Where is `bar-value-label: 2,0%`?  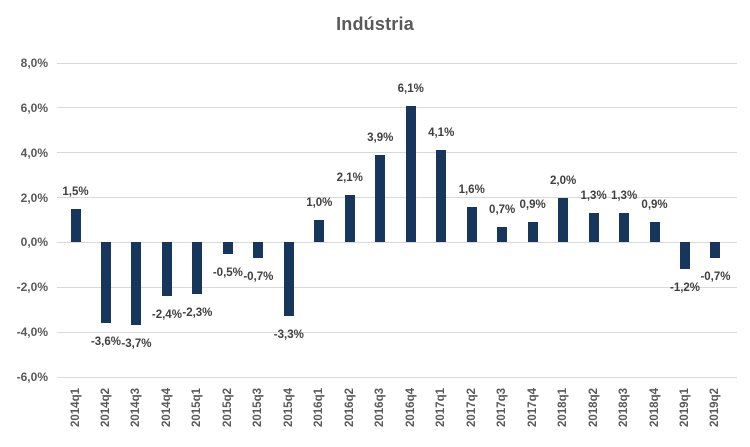 bar-value-label: 2,0% is located at coordinates (563, 180).